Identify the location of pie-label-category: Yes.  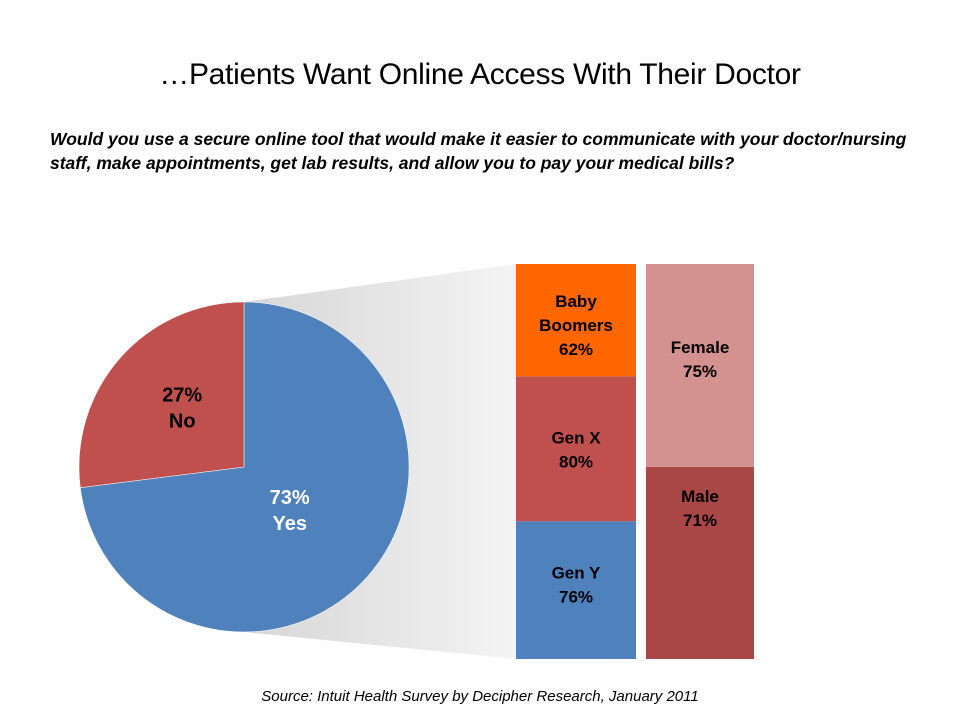
(289, 524).